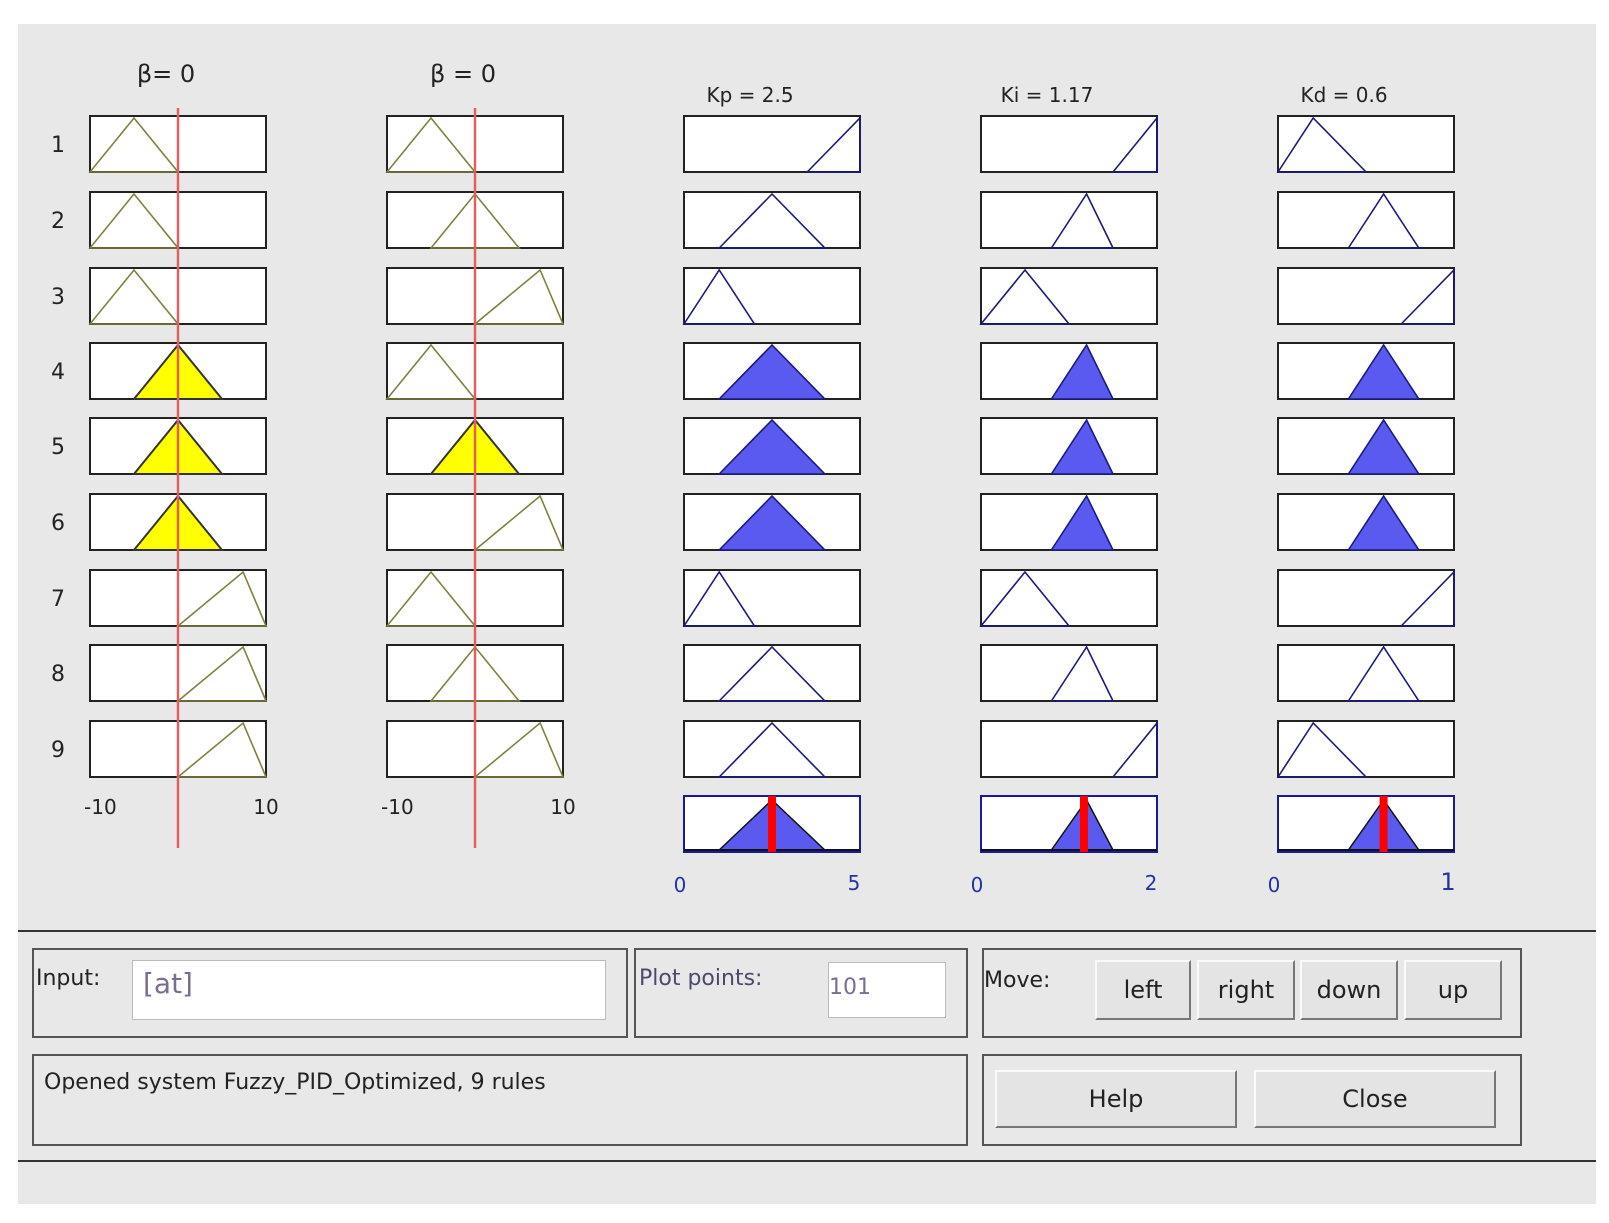 The width and height of the screenshot is (1609, 1223). I want to click on rule-8-kp-mf, so click(772, 673).